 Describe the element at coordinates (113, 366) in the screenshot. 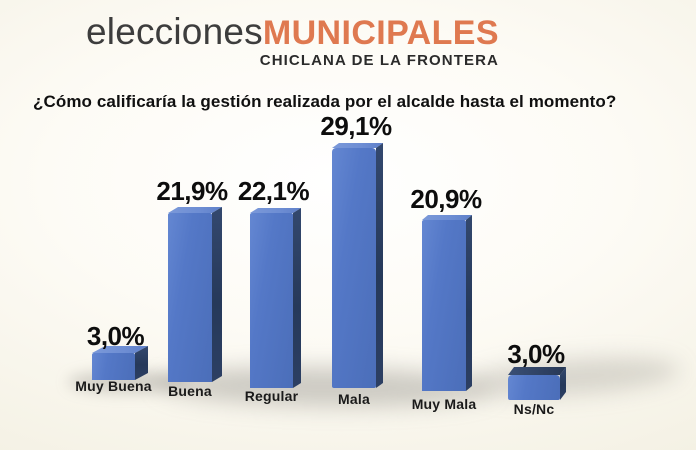

I see `bar-front-face-muy-buena` at that location.